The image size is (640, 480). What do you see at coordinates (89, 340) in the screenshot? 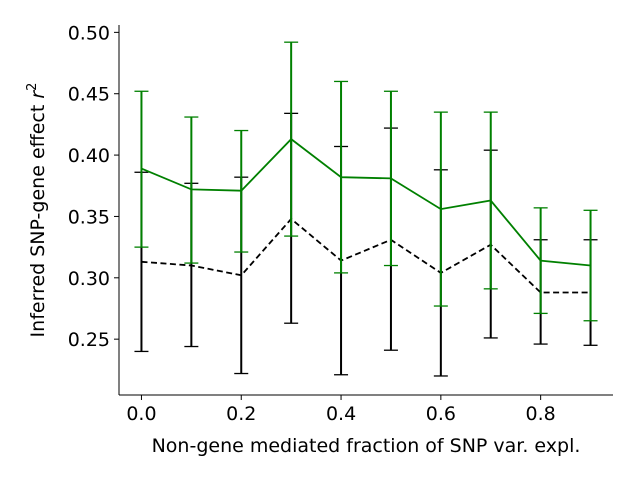
I see `y-tick-label: 0.25` at bounding box center [89, 340].